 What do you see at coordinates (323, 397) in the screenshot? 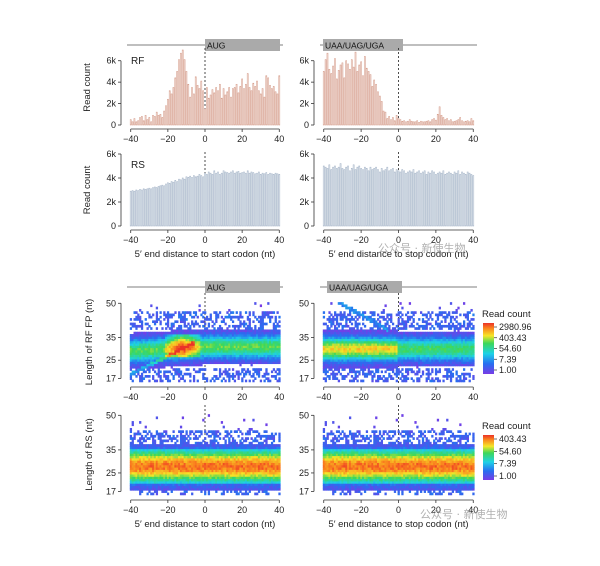
I see `heat-rf-stop-x-tick-label: −40` at bounding box center [323, 397].